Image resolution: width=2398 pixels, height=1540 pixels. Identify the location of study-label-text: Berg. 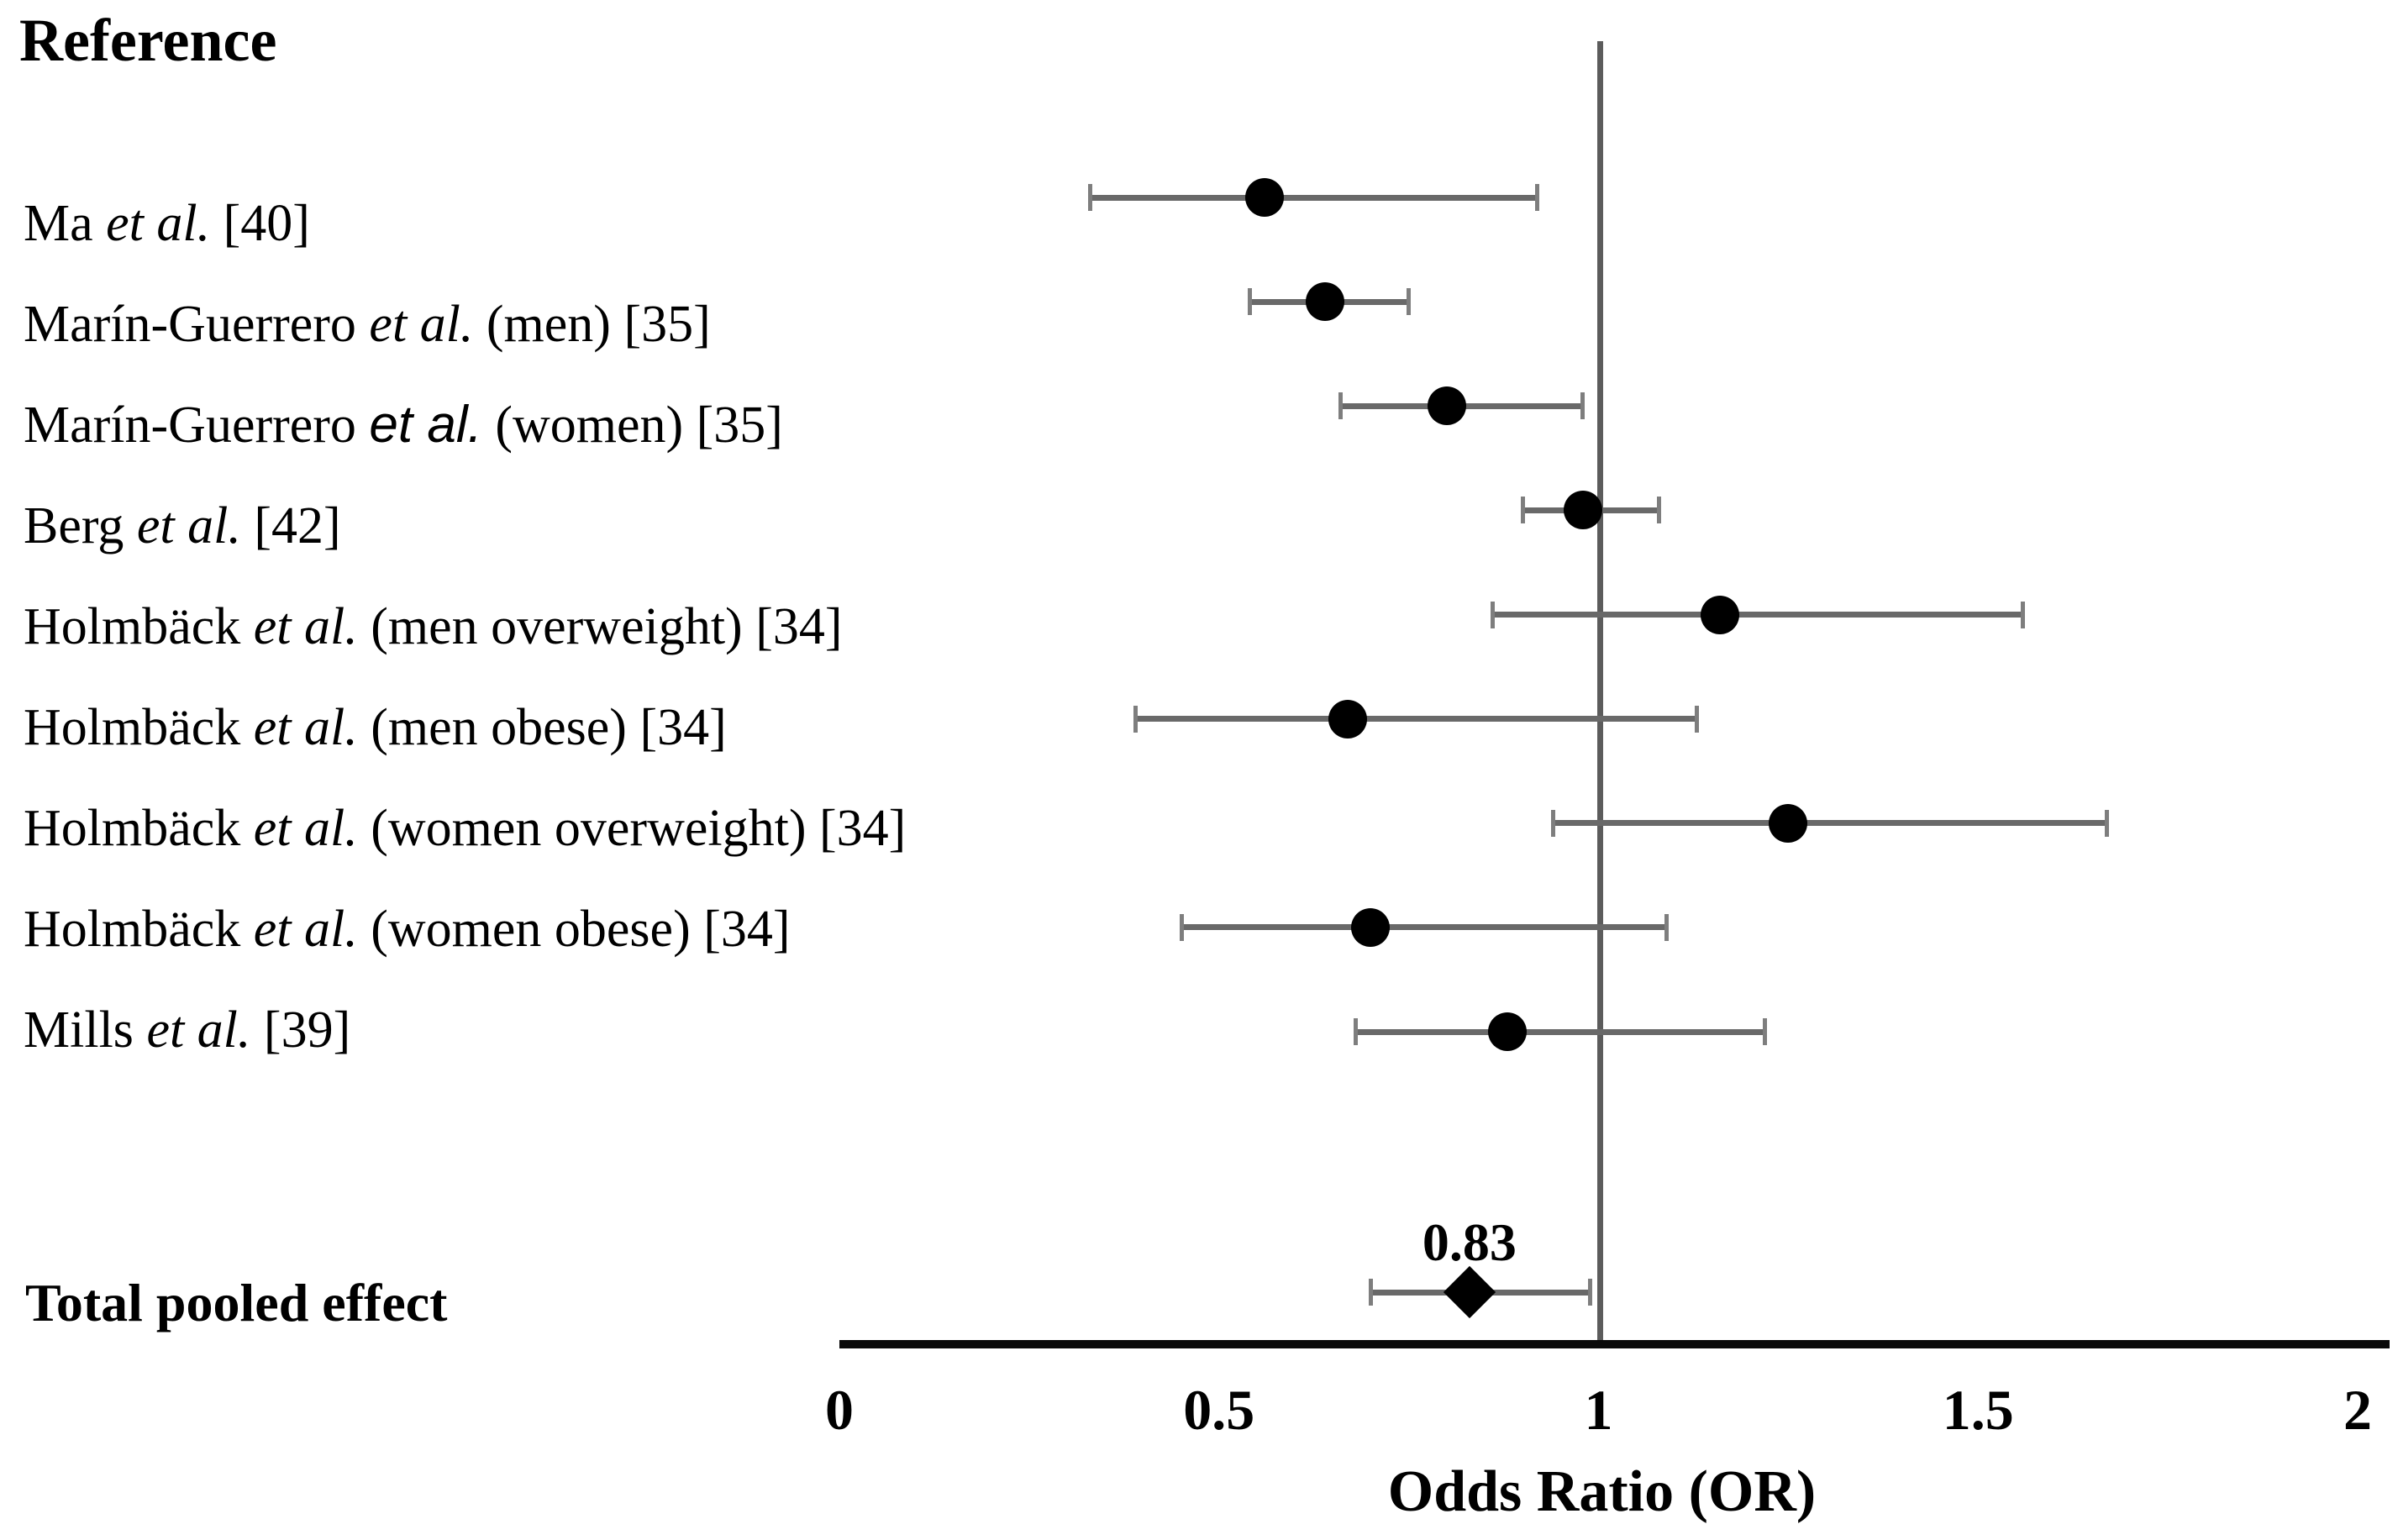
(80, 526).